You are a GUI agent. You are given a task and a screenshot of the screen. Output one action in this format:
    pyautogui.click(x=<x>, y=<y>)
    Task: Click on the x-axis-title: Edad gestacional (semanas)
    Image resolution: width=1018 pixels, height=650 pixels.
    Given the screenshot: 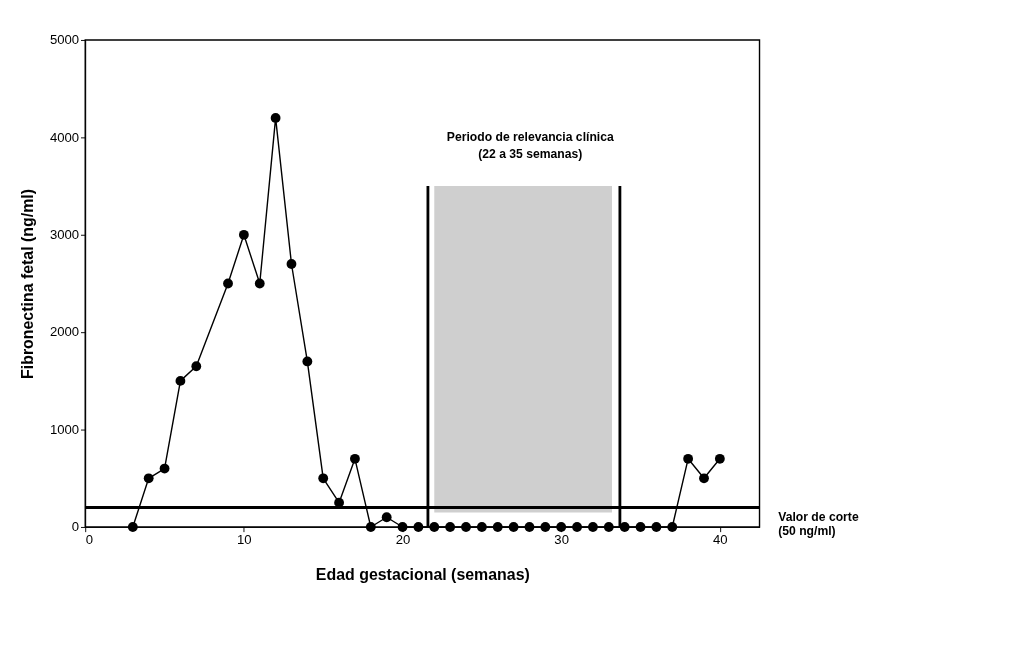 What is the action you would take?
    pyautogui.click(x=422, y=574)
    